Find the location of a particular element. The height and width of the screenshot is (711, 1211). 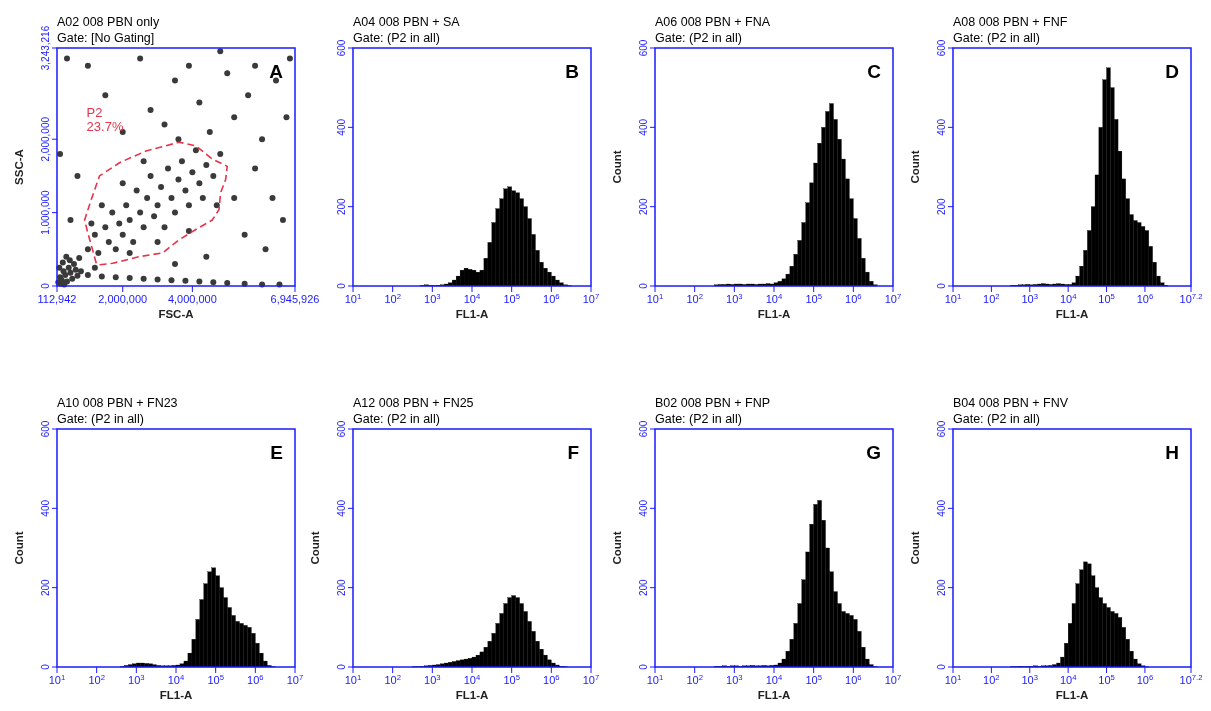

y-axis-title: SSC-A is located at coordinates (19, 167).